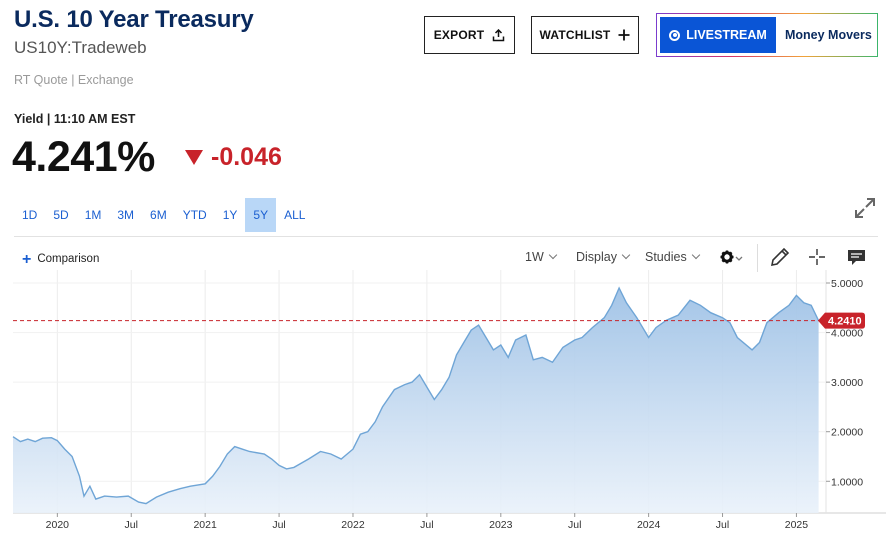 The image size is (886, 553). I want to click on x-tick-label: 2022, so click(353, 525).